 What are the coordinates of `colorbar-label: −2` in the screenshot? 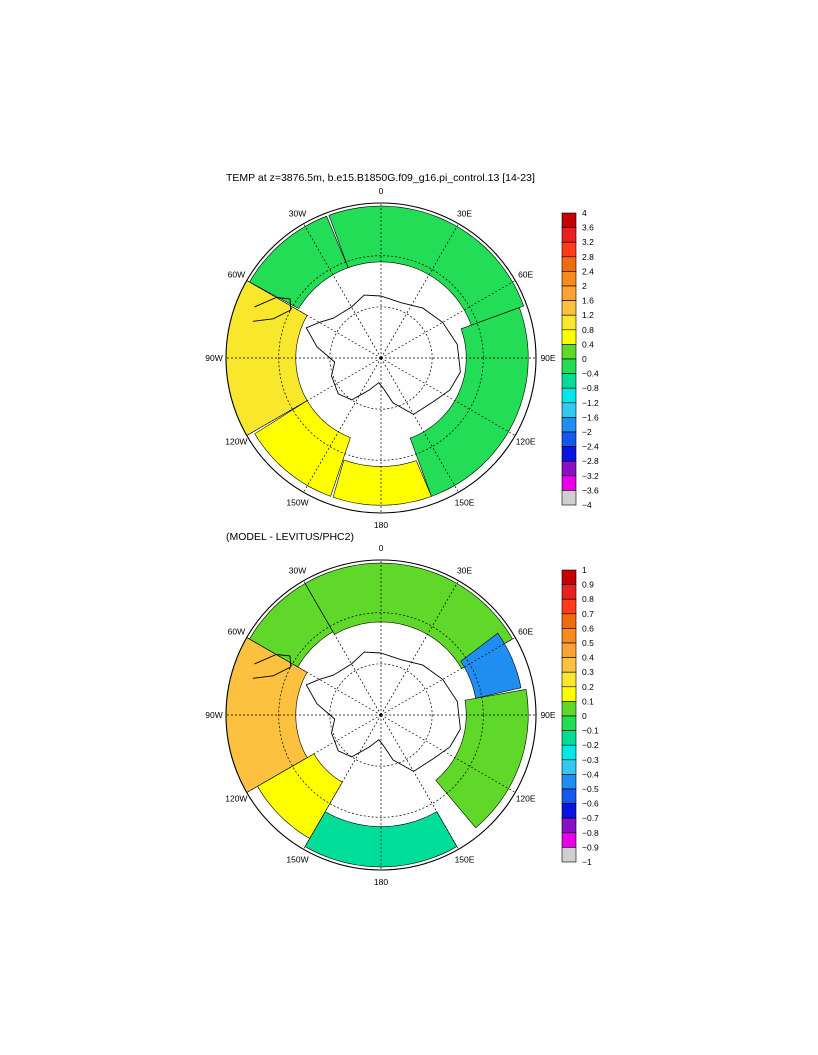 It's located at (587, 432).